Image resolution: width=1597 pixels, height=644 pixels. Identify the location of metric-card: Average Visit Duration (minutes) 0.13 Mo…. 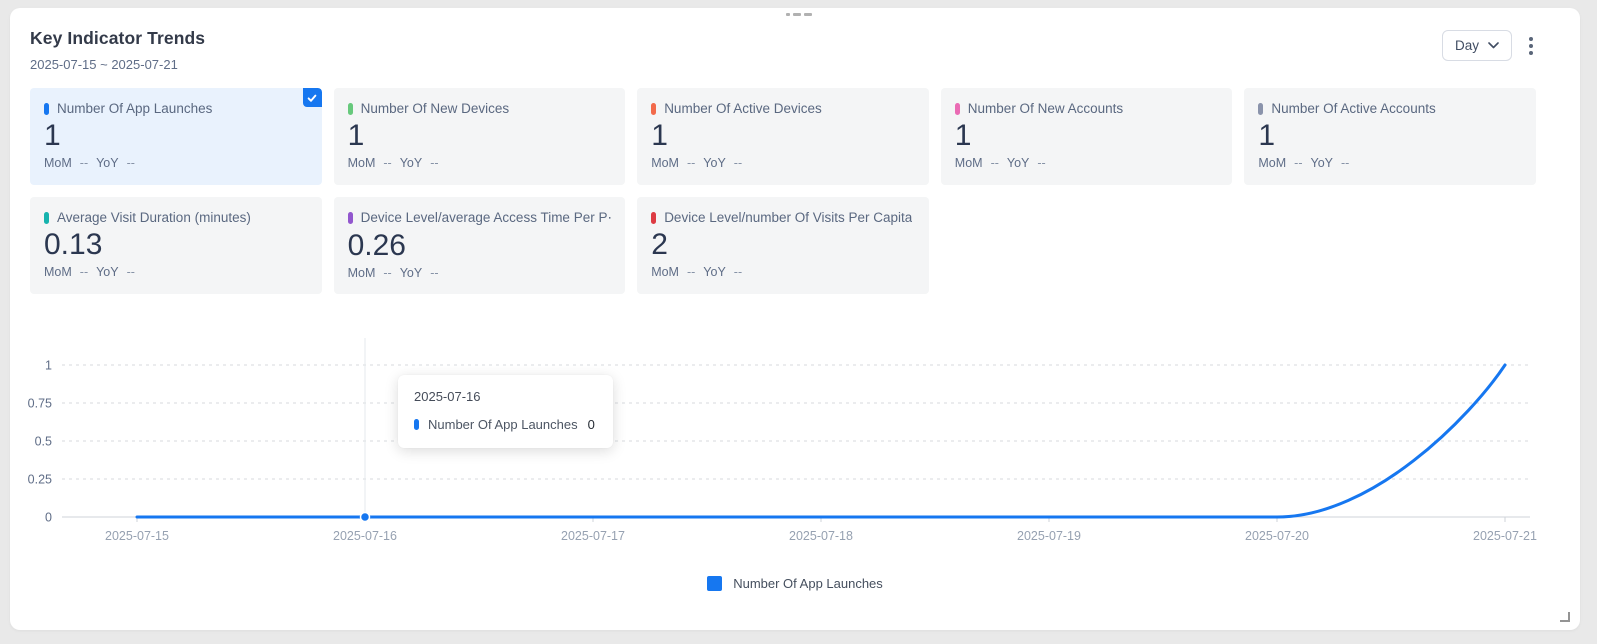
(176, 245).